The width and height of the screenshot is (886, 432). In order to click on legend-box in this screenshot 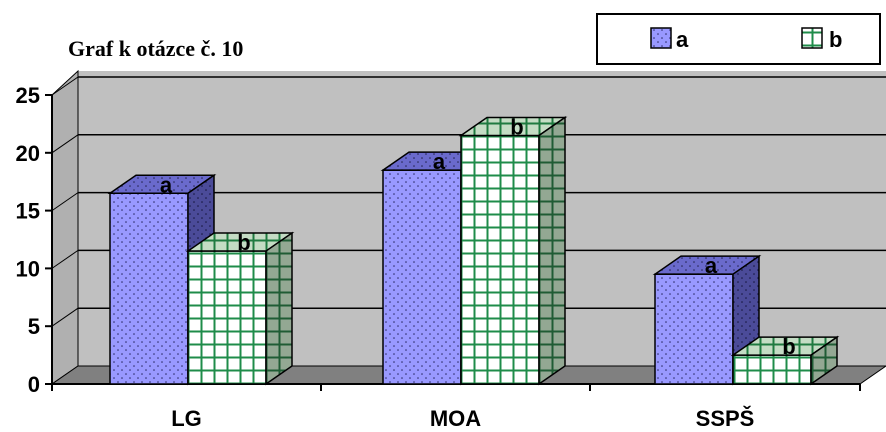, I will do `click(738, 39)`.